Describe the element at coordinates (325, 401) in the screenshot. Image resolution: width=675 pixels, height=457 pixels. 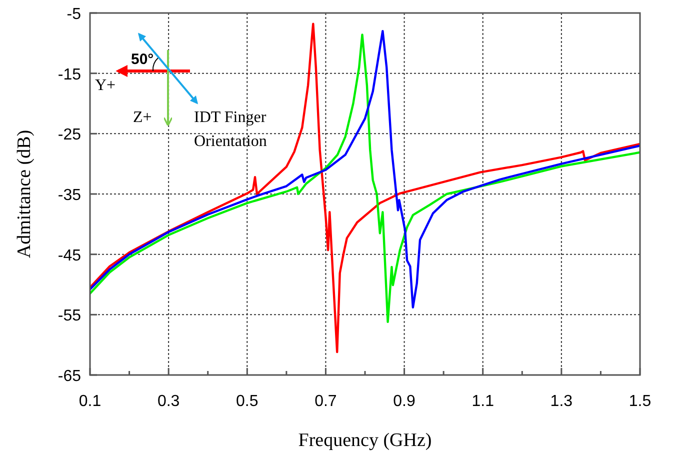
I see `x-tick-label: 0.7` at that location.